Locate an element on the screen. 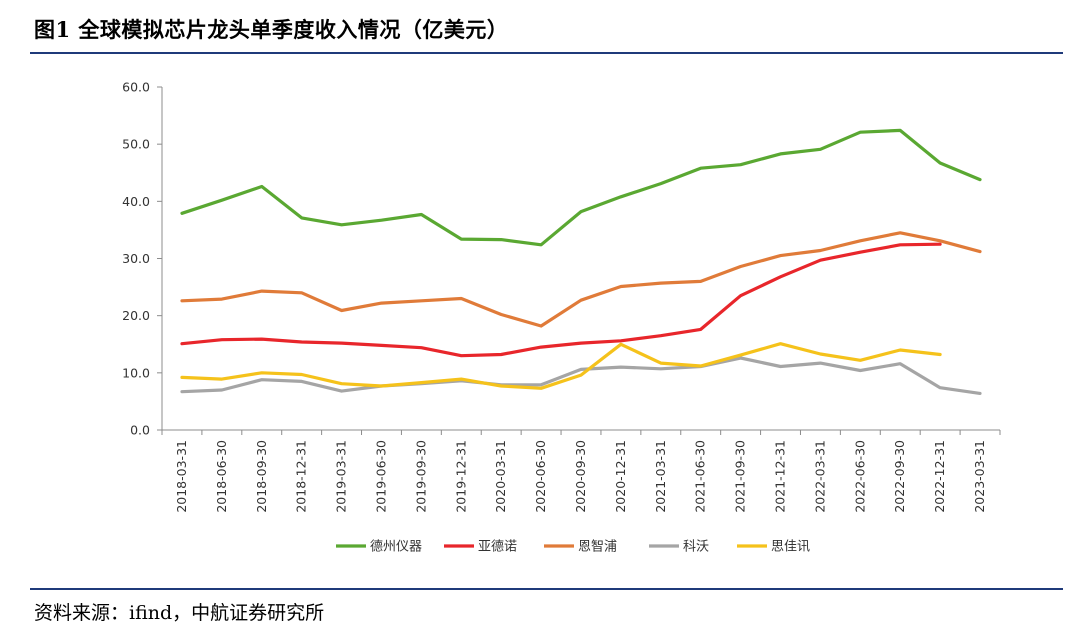 The image size is (1080, 642). x-tick-label: 2020-12-31 is located at coordinates (620, 476).